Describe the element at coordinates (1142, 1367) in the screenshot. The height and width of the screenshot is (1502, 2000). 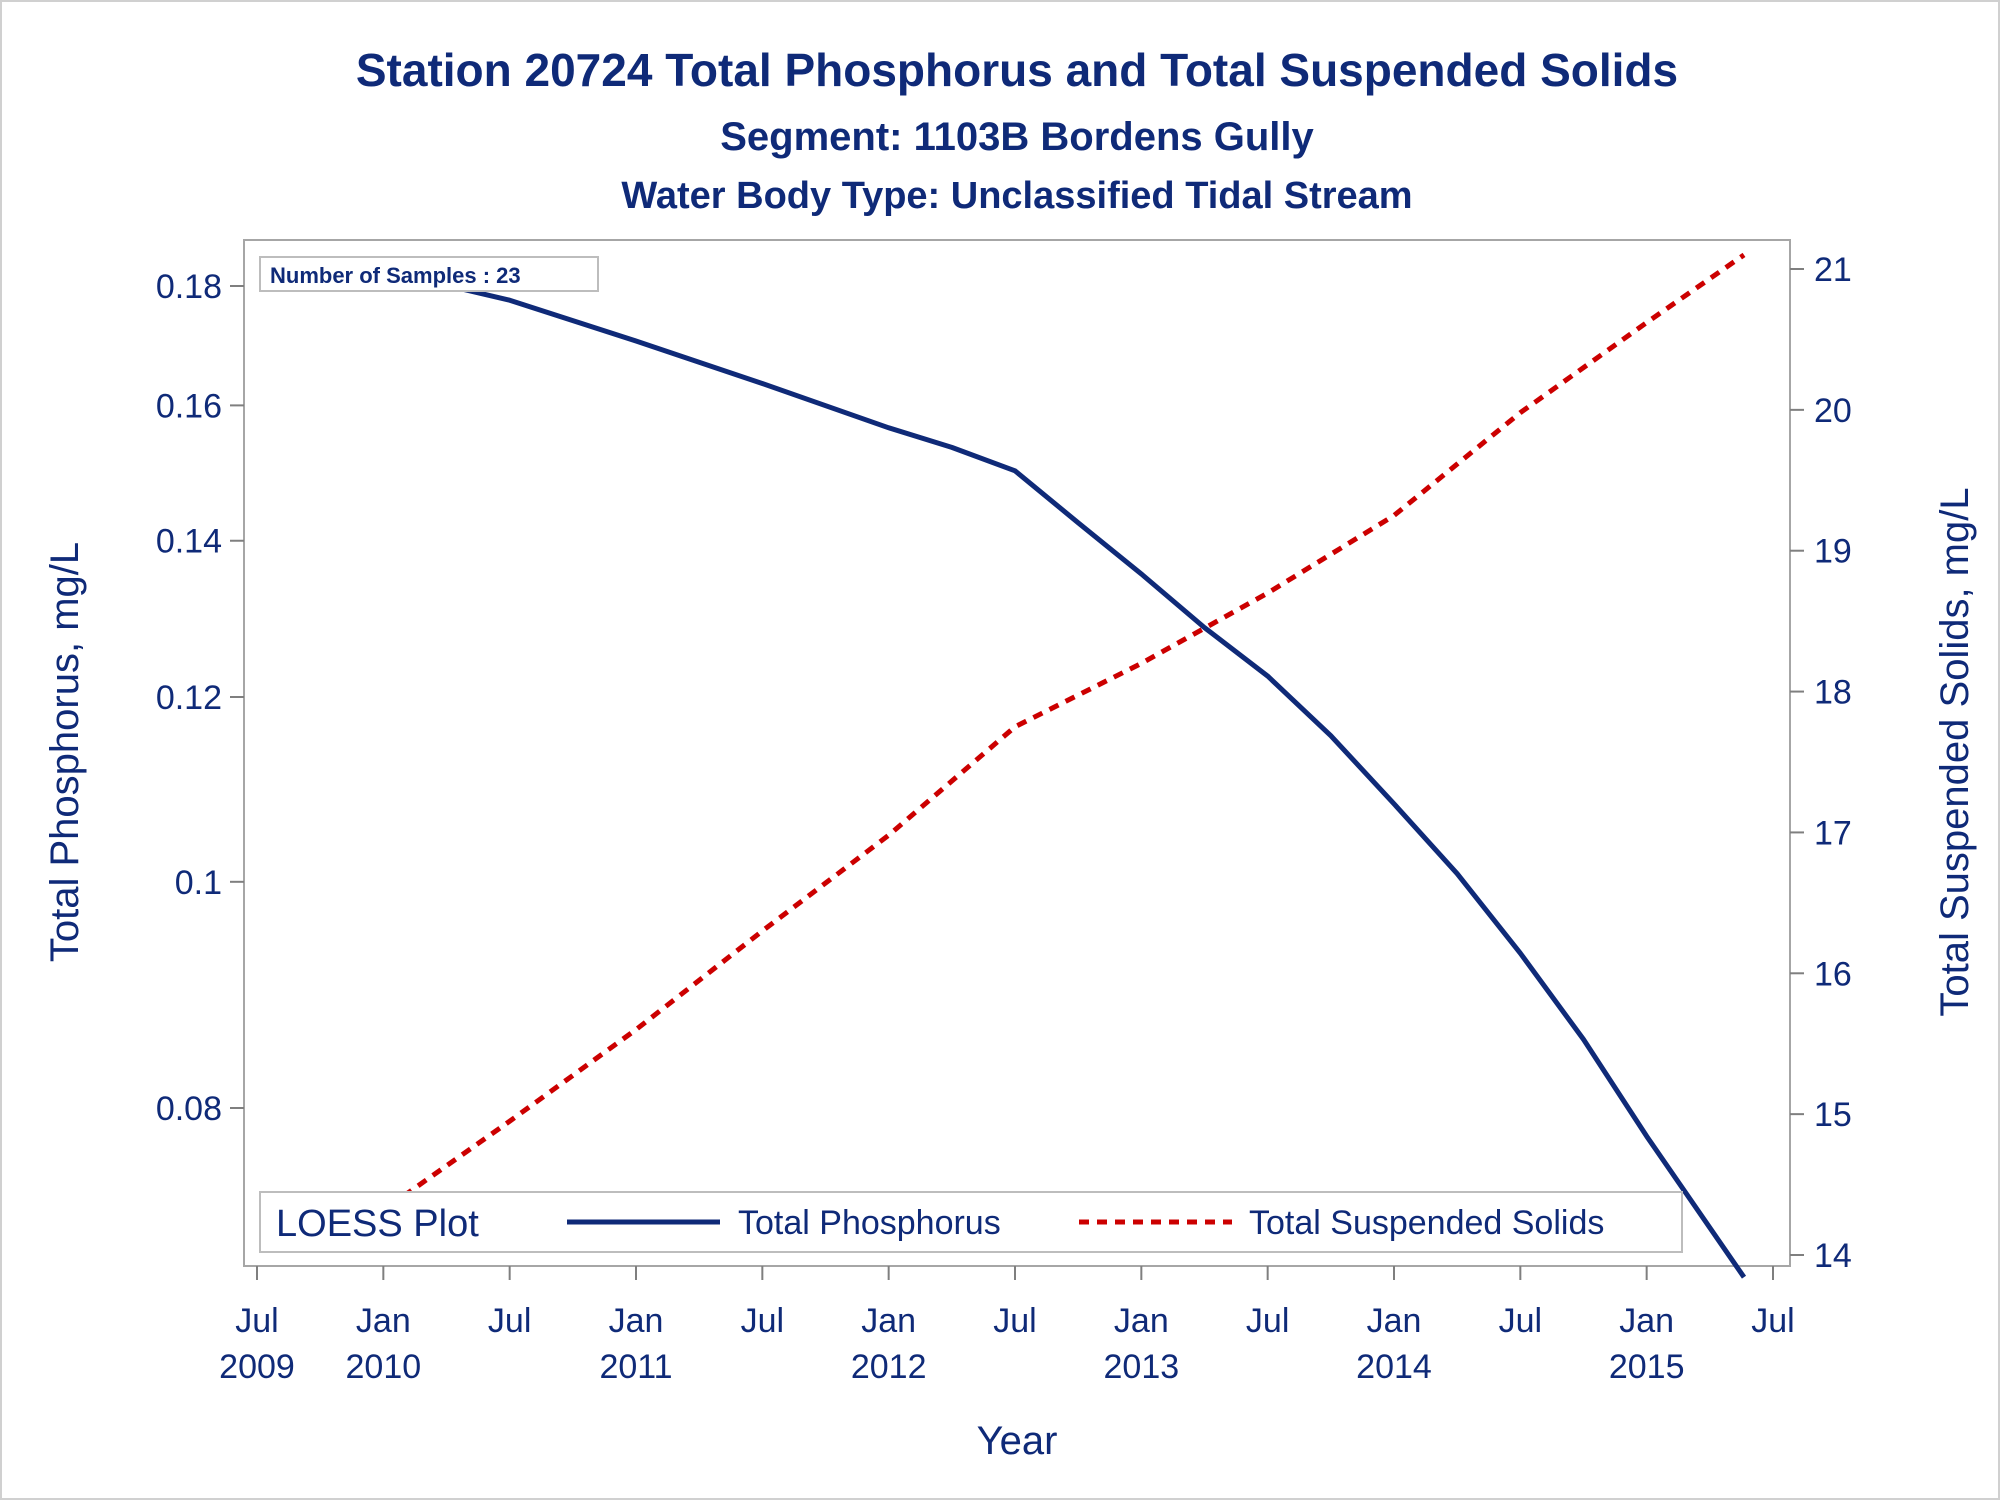
I see `x-tick-label-year: 2013` at that location.